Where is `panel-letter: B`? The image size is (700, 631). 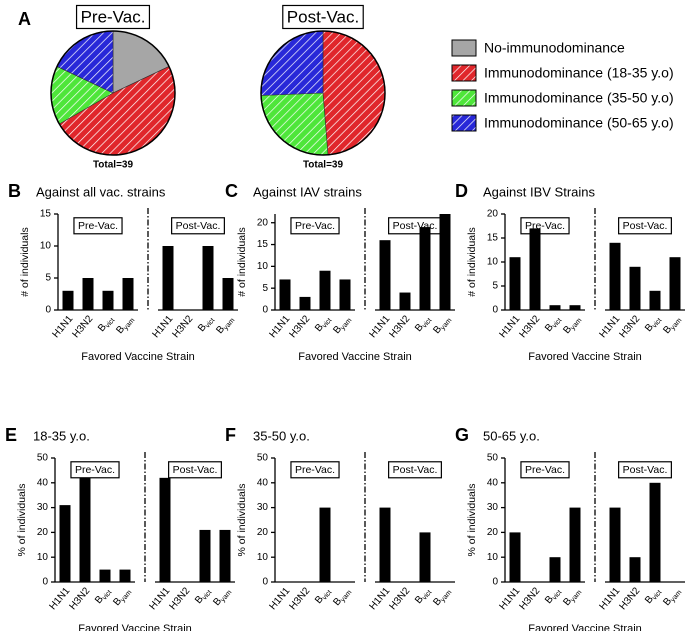 panel-letter: B is located at coordinates (14, 191).